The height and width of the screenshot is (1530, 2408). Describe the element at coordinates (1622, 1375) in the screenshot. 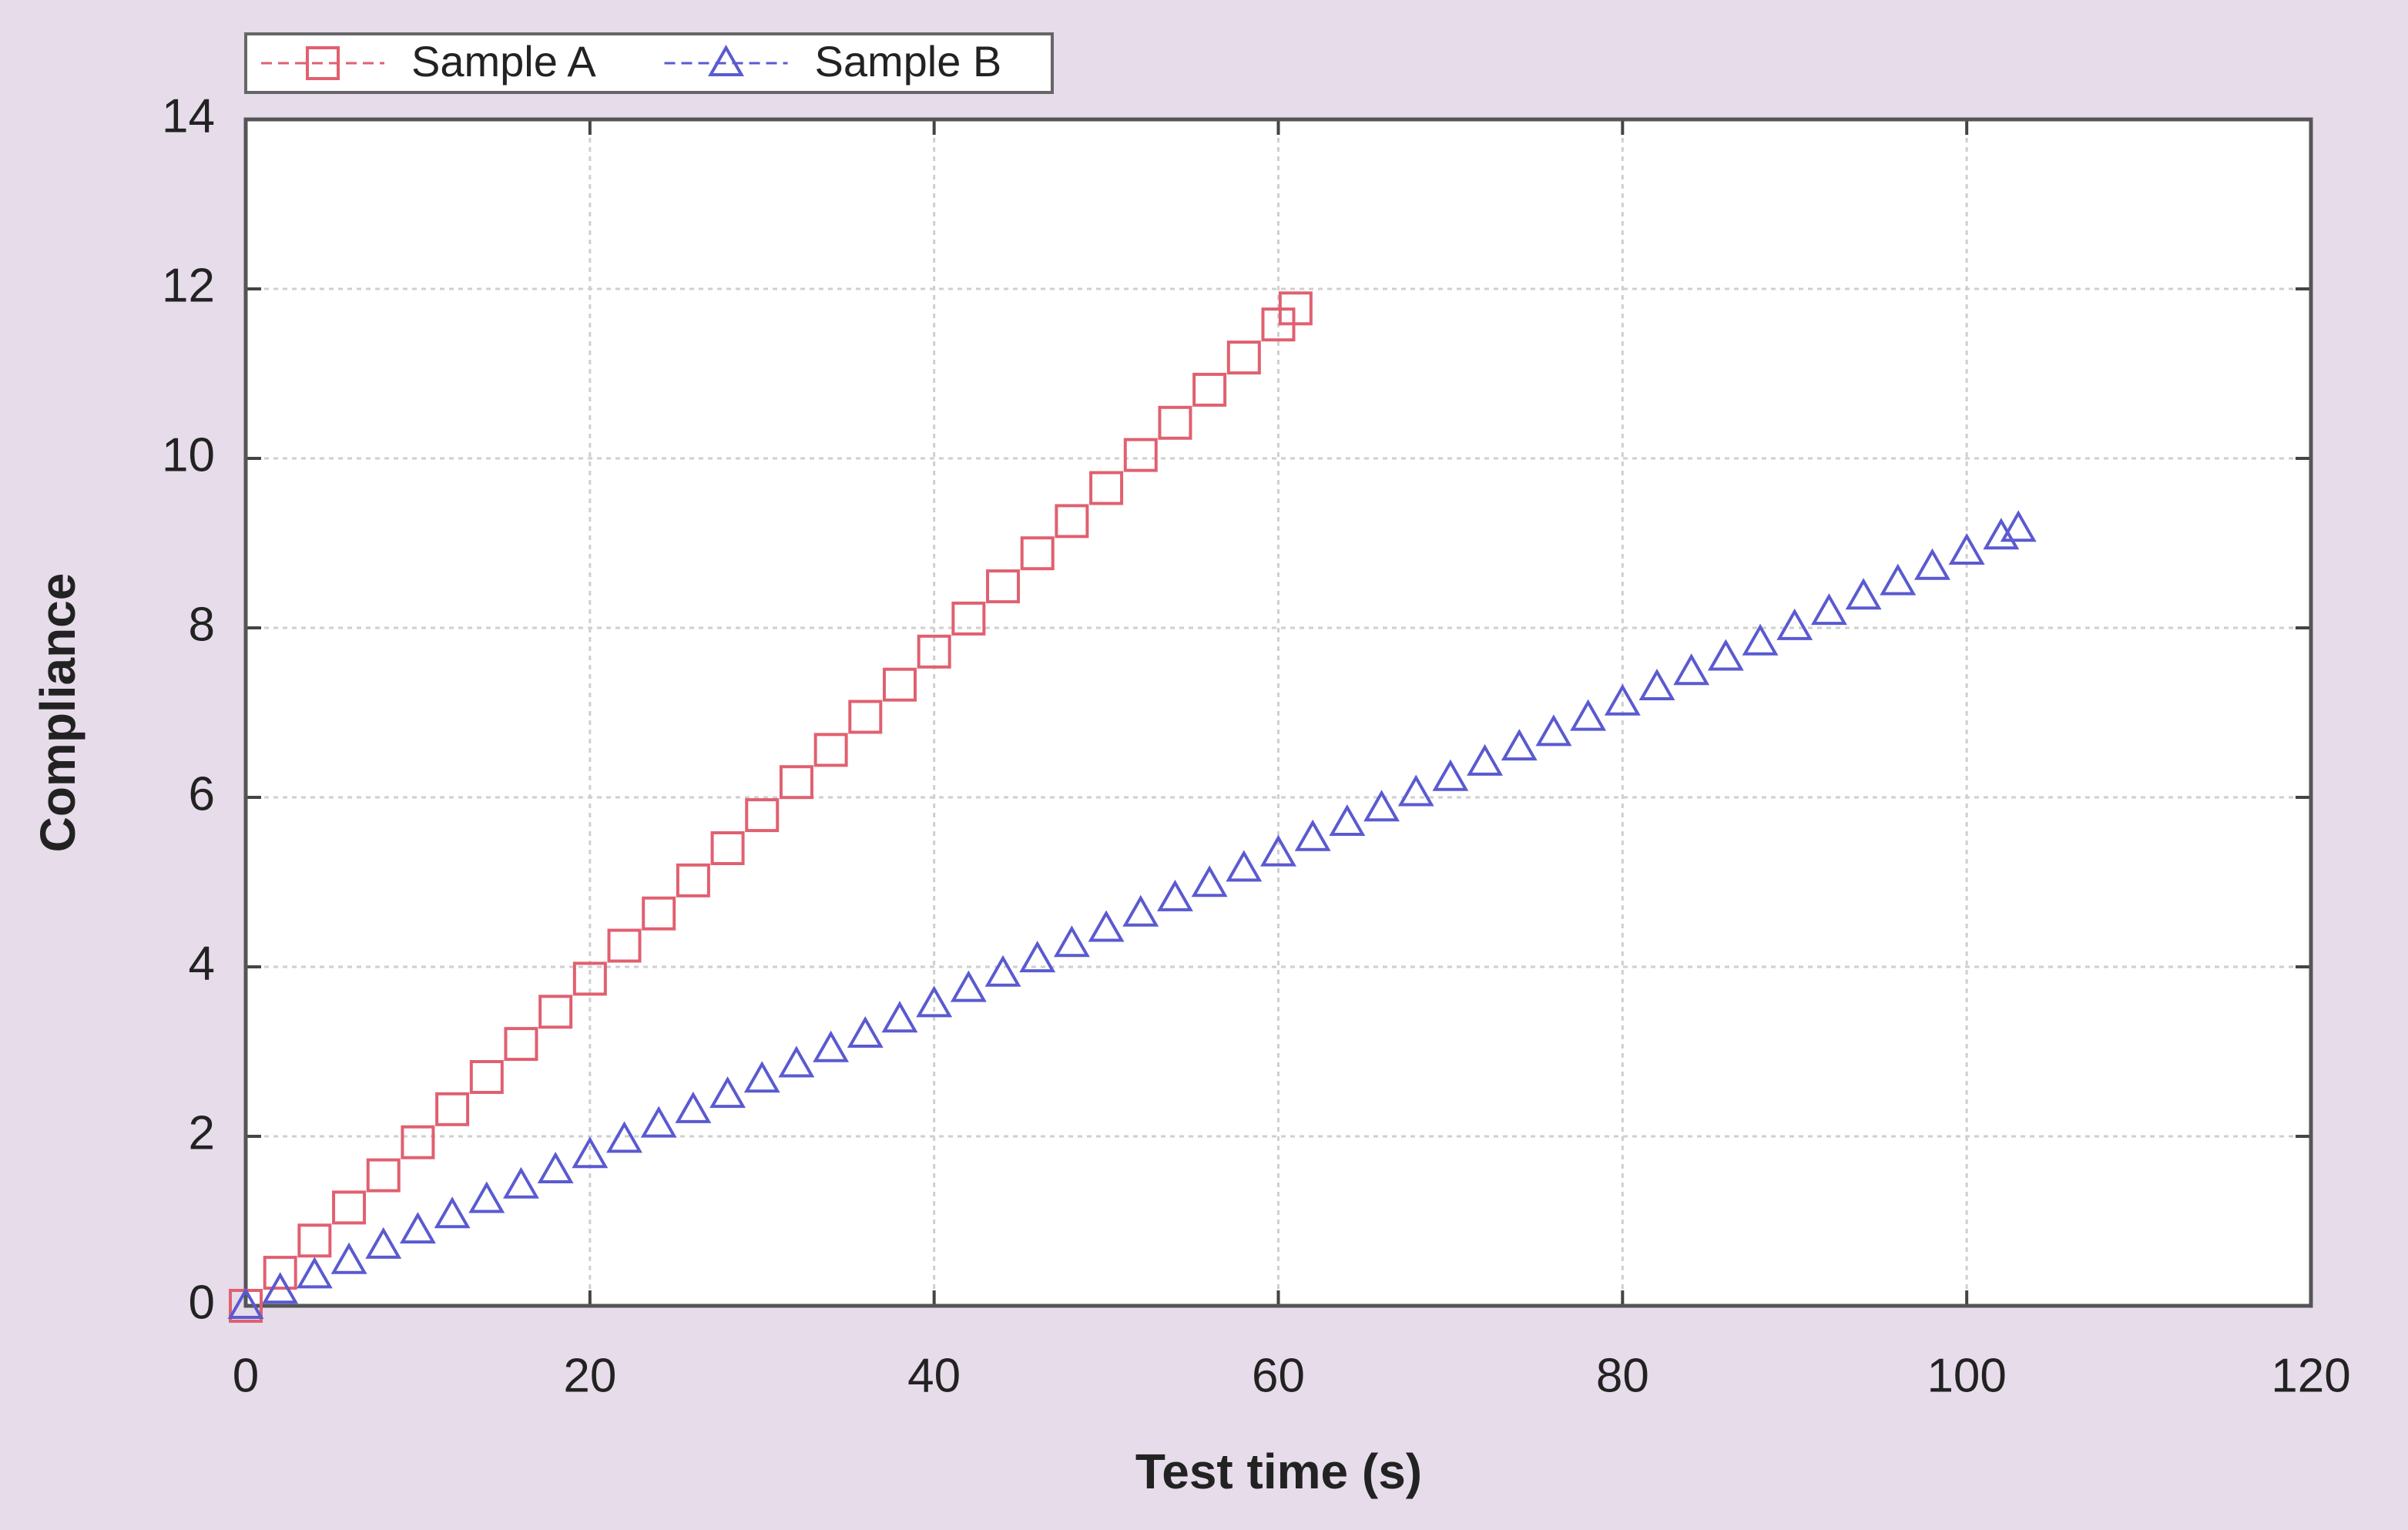

I see `x-tick-label: 80` at that location.